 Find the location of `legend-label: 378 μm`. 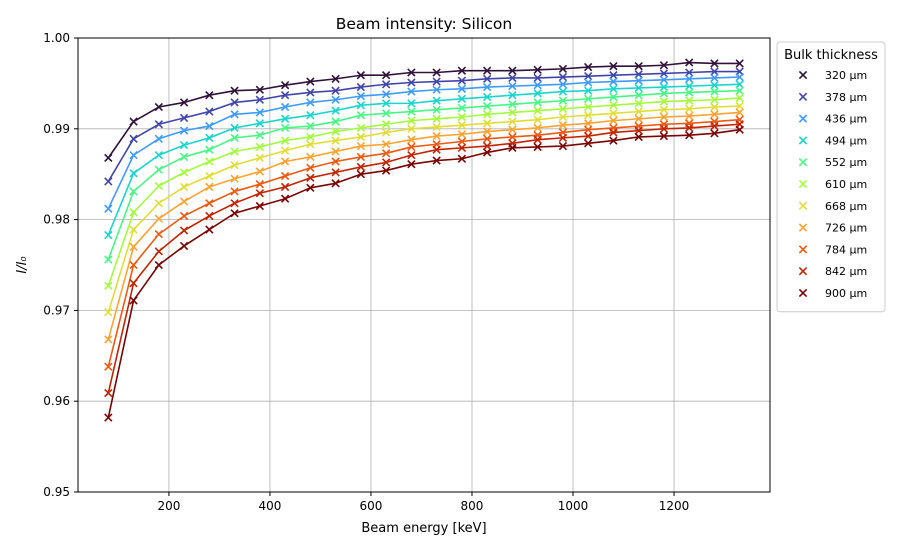

legend-label: 378 μm is located at coordinates (846, 97).